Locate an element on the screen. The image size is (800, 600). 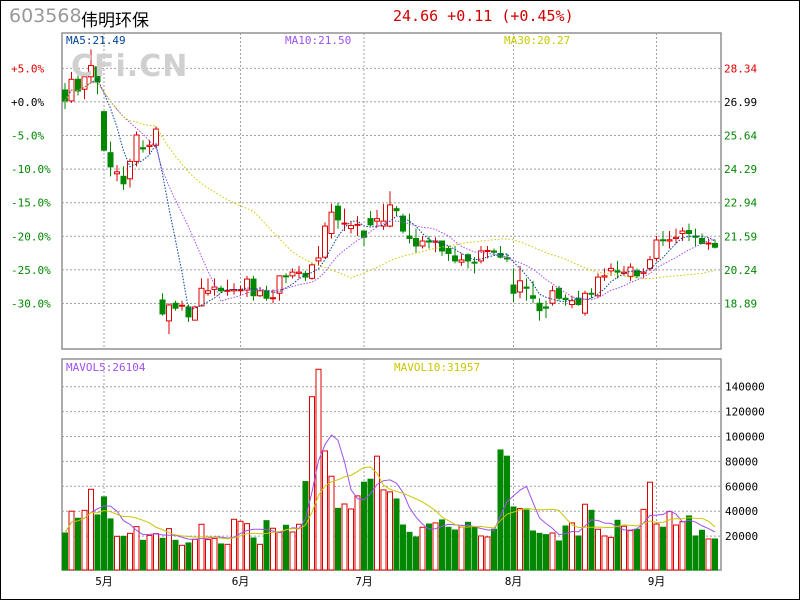
percent-tick-label: -10.0% is located at coordinates (31, 169).